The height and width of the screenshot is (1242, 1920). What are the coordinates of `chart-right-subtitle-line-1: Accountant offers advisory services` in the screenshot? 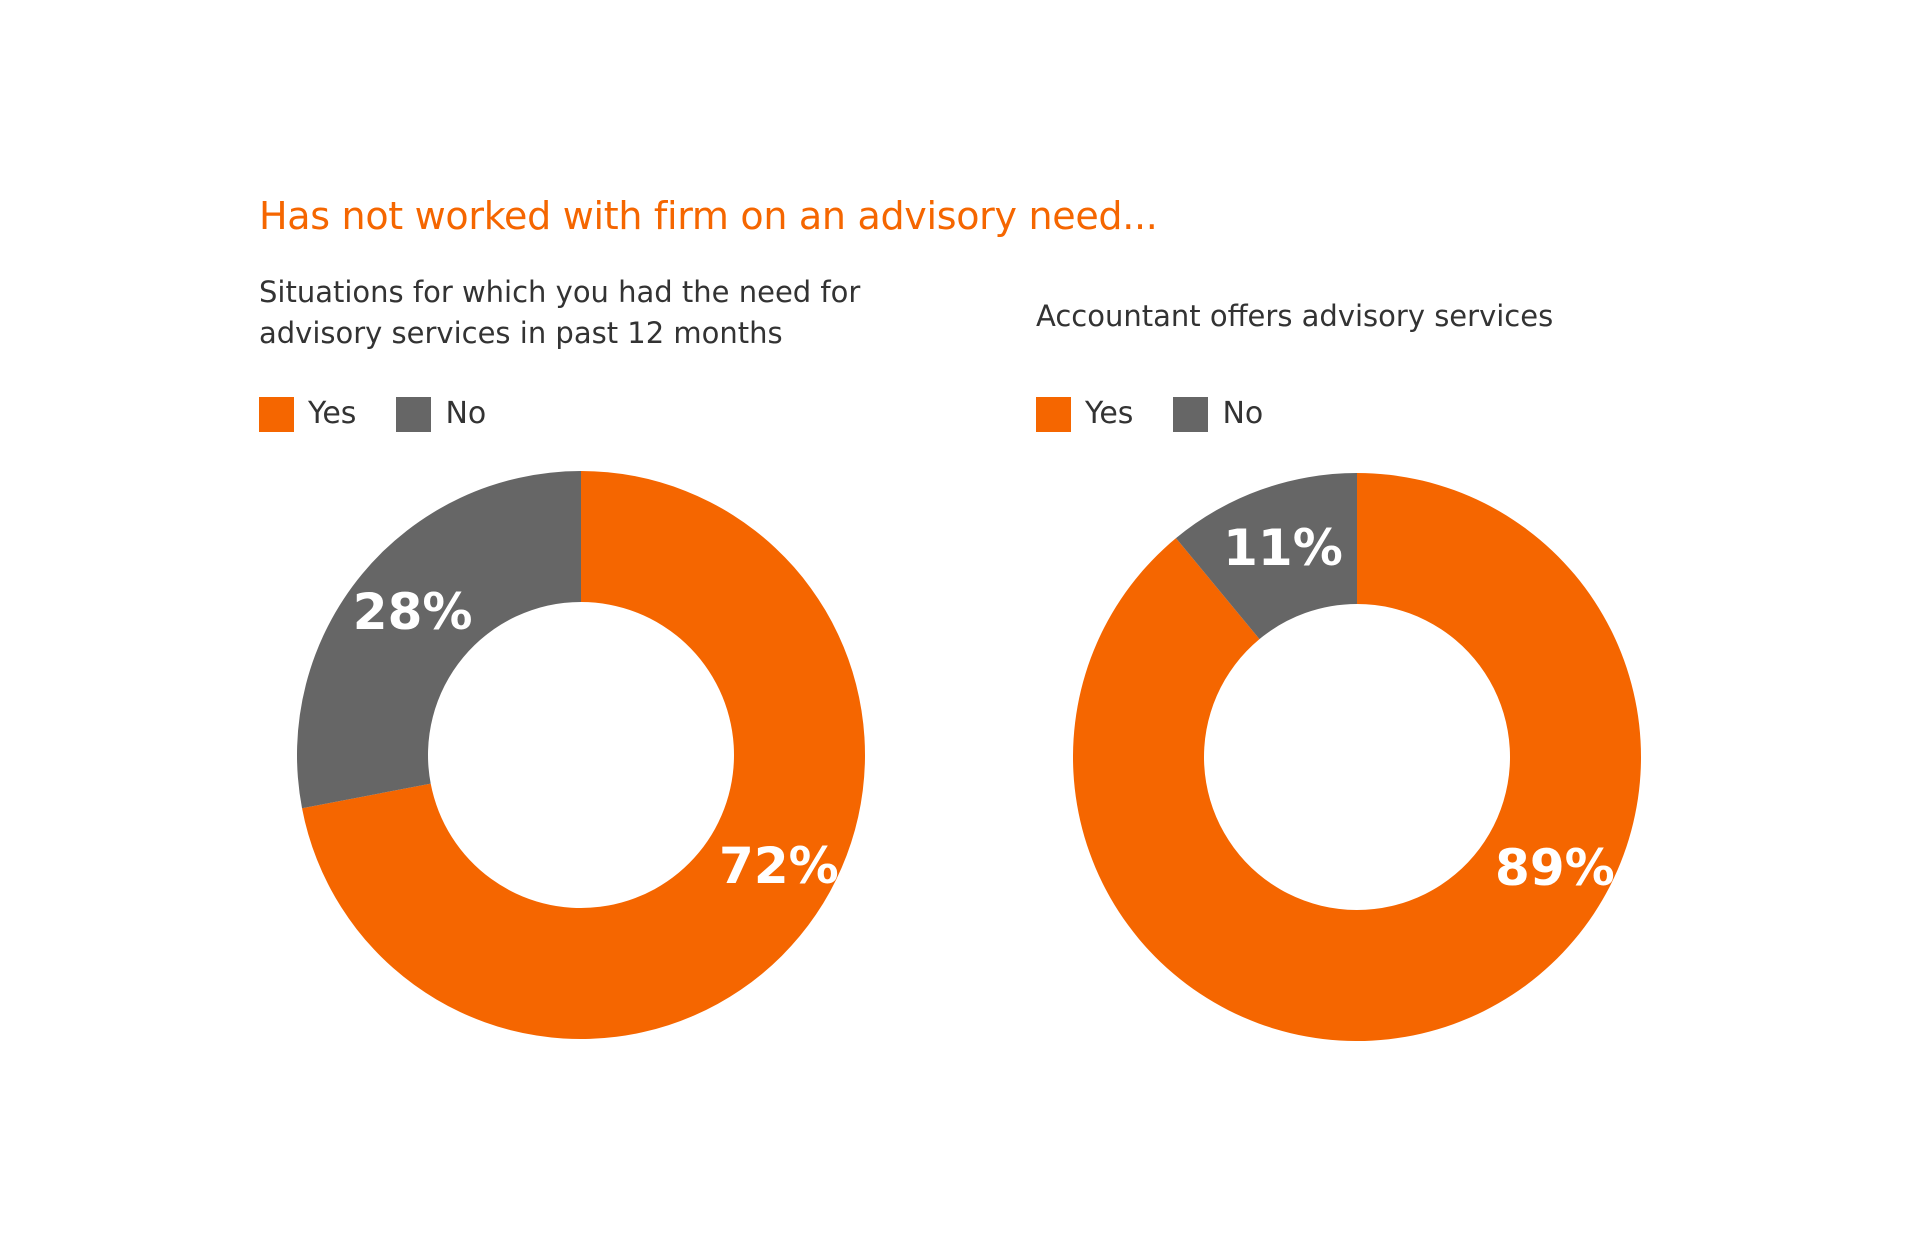 It's located at (1295, 316).